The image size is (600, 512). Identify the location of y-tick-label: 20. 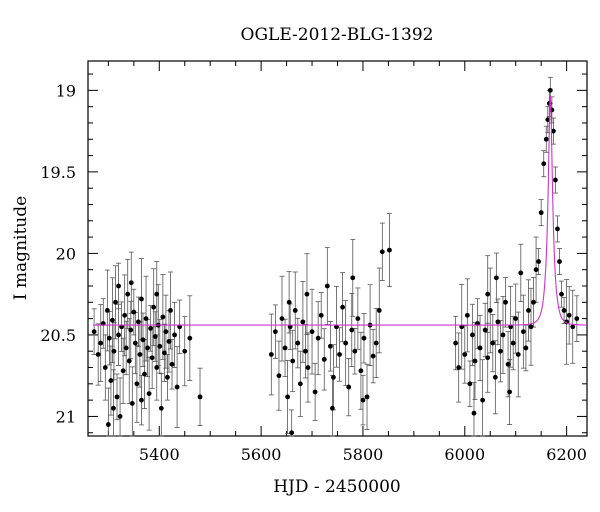
(66, 253).